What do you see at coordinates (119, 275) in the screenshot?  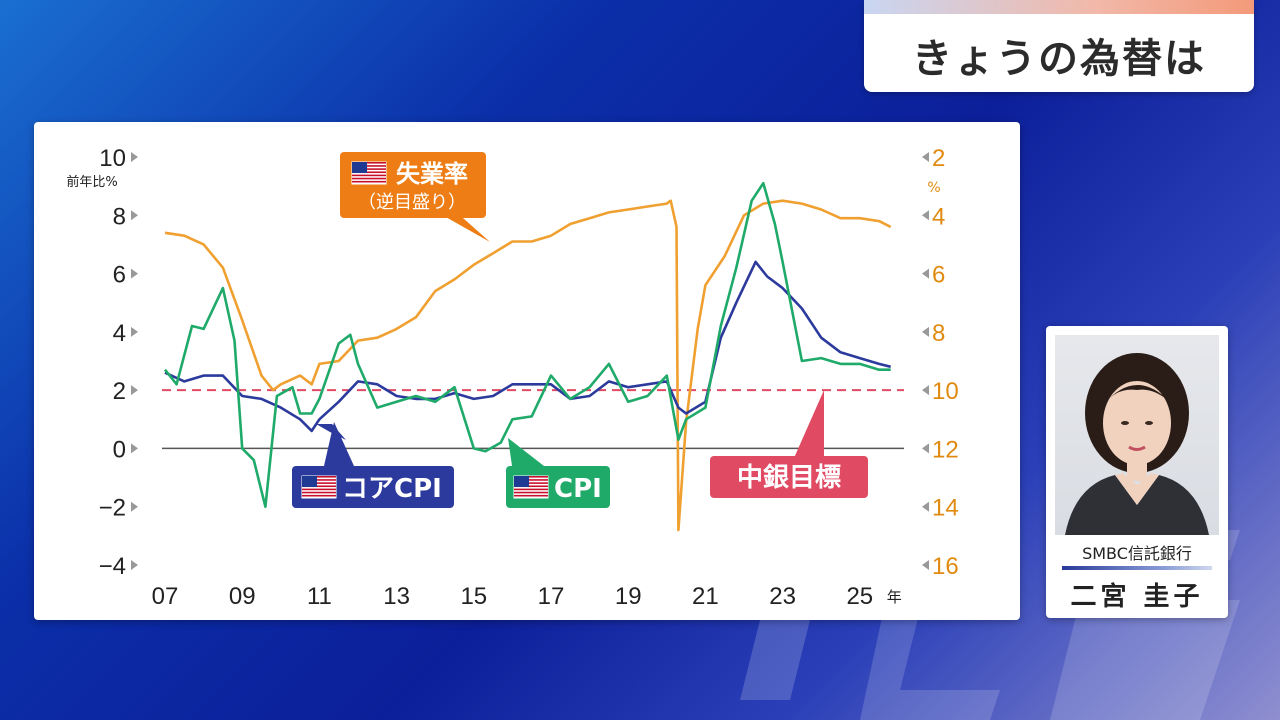 I see `y-left-tick-label: 6` at bounding box center [119, 275].